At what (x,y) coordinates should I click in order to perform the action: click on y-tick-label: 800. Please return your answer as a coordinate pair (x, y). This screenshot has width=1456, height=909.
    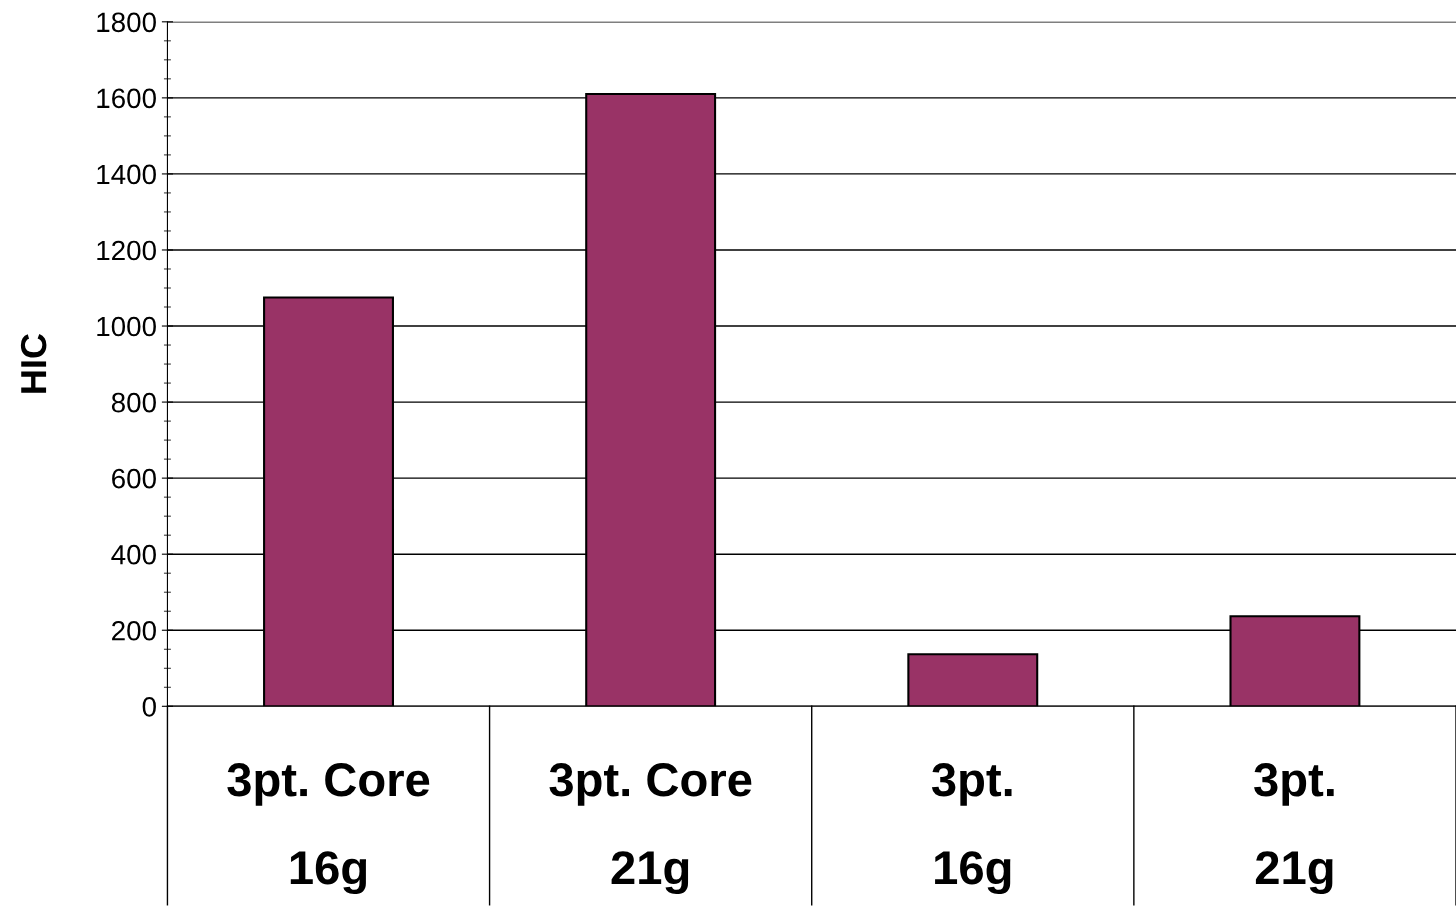
    Looking at the image, I should click on (133, 402).